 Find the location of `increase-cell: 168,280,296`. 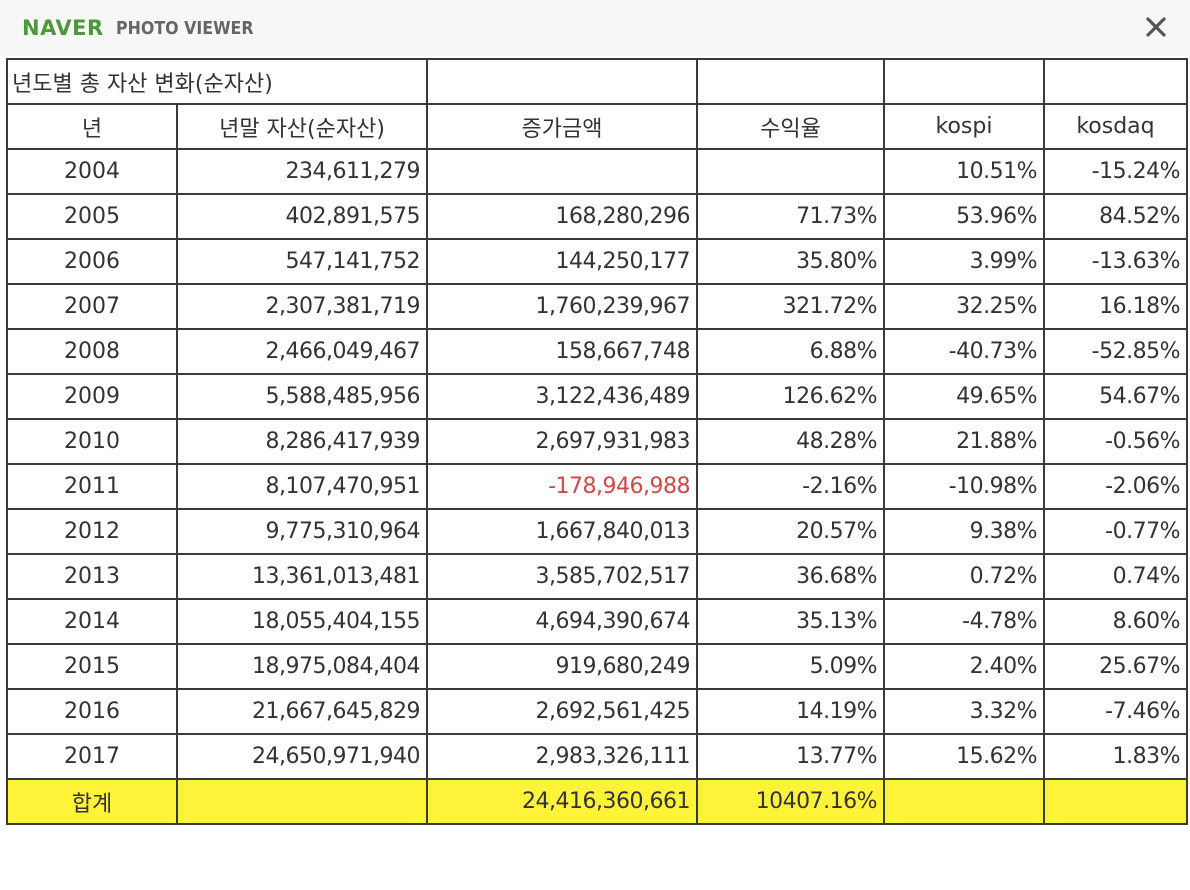

increase-cell: 168,280,296 is located at coordinates (562, 216).